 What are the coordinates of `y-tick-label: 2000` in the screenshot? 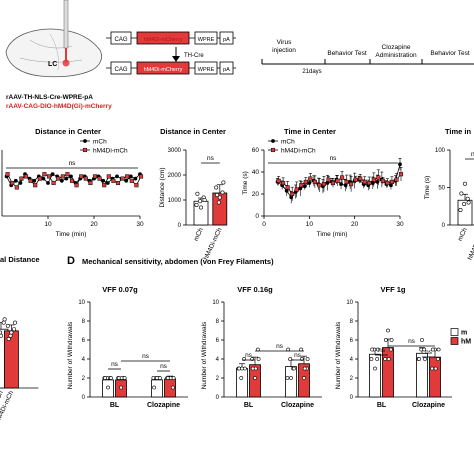 It's located at (175, 176).